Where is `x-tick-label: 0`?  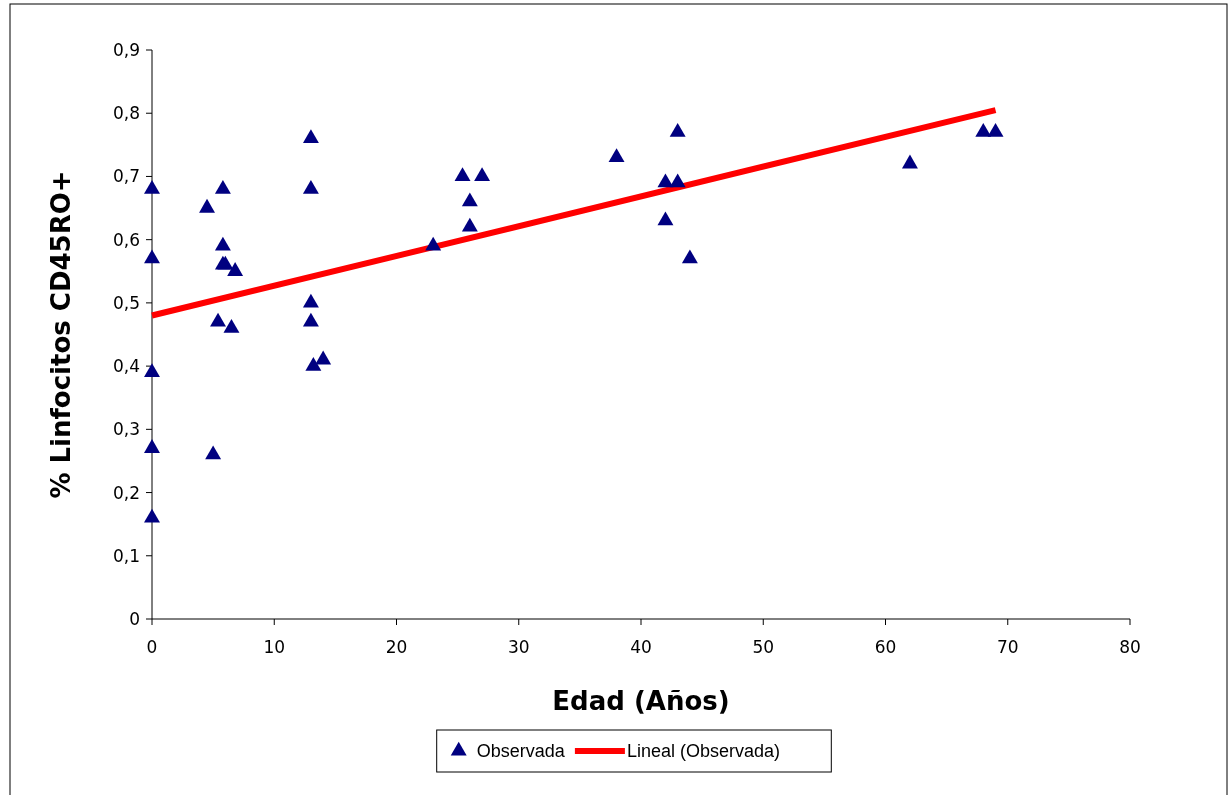 x-tick-label: 0 is located at coordinates (152, 647).